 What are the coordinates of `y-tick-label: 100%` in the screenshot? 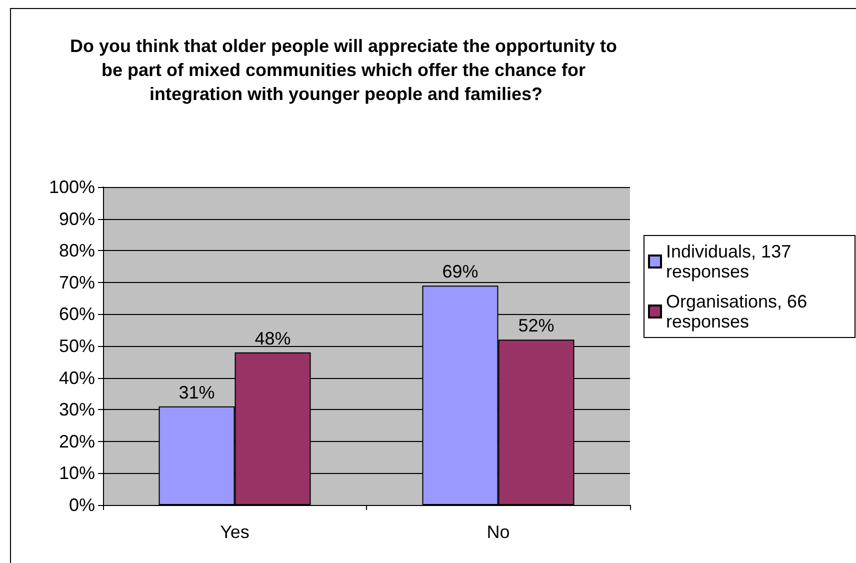 It's located at (71, 187).